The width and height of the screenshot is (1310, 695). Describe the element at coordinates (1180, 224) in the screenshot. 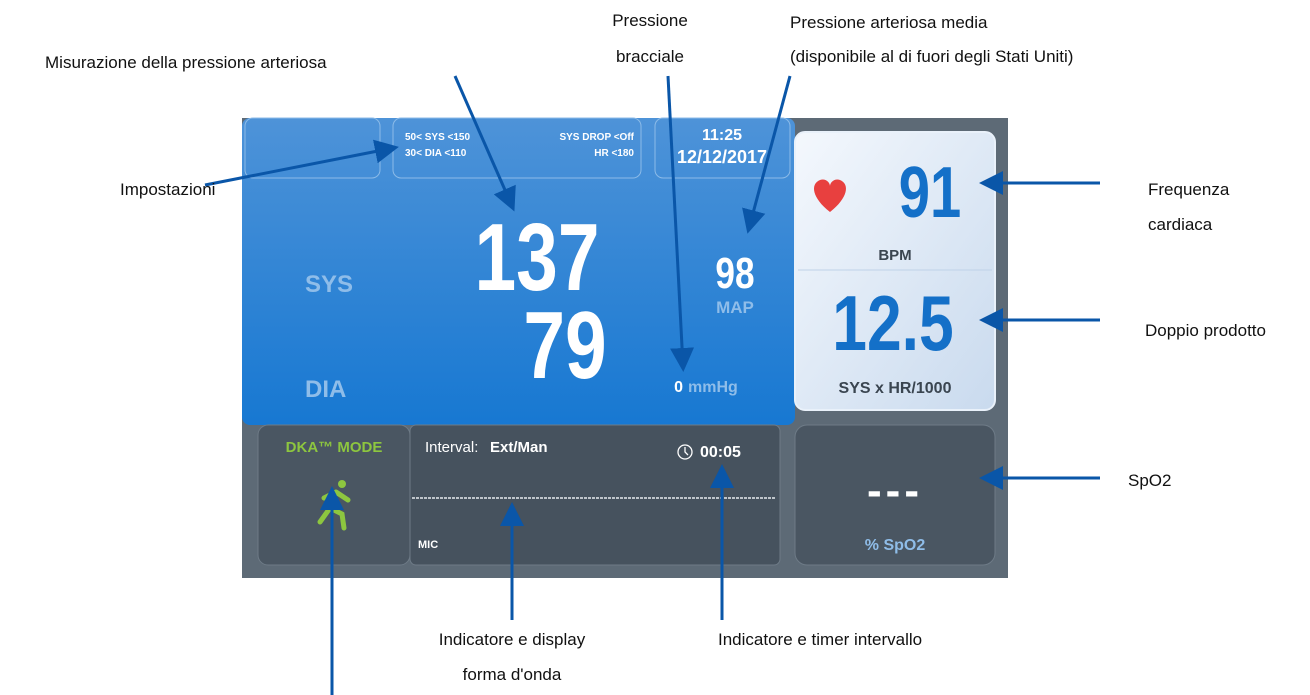

I see `annotation: cardiaca` at that location.